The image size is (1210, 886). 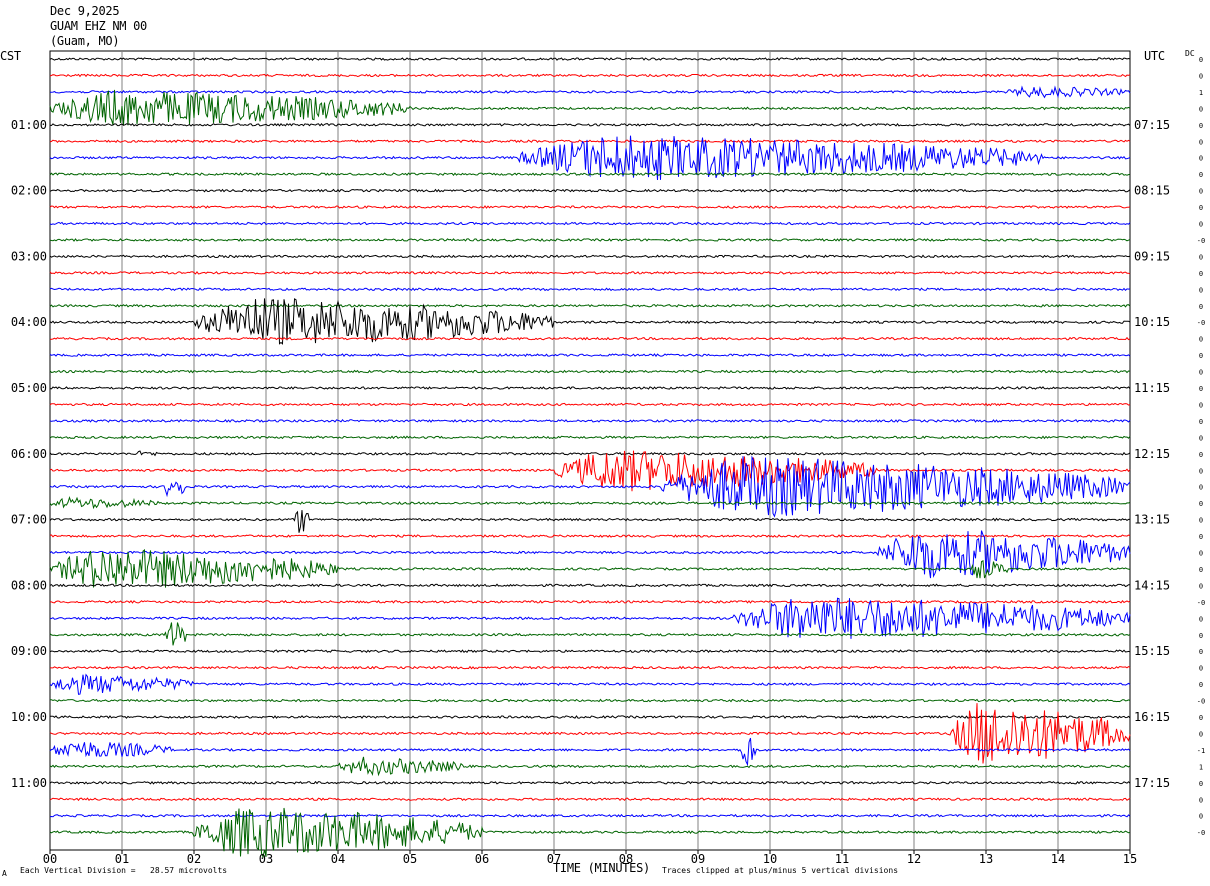 What do you see at coordinates (50, 859) in the screenshot?
I see `x-tick-label: 00` at bounding box center [50, 859].